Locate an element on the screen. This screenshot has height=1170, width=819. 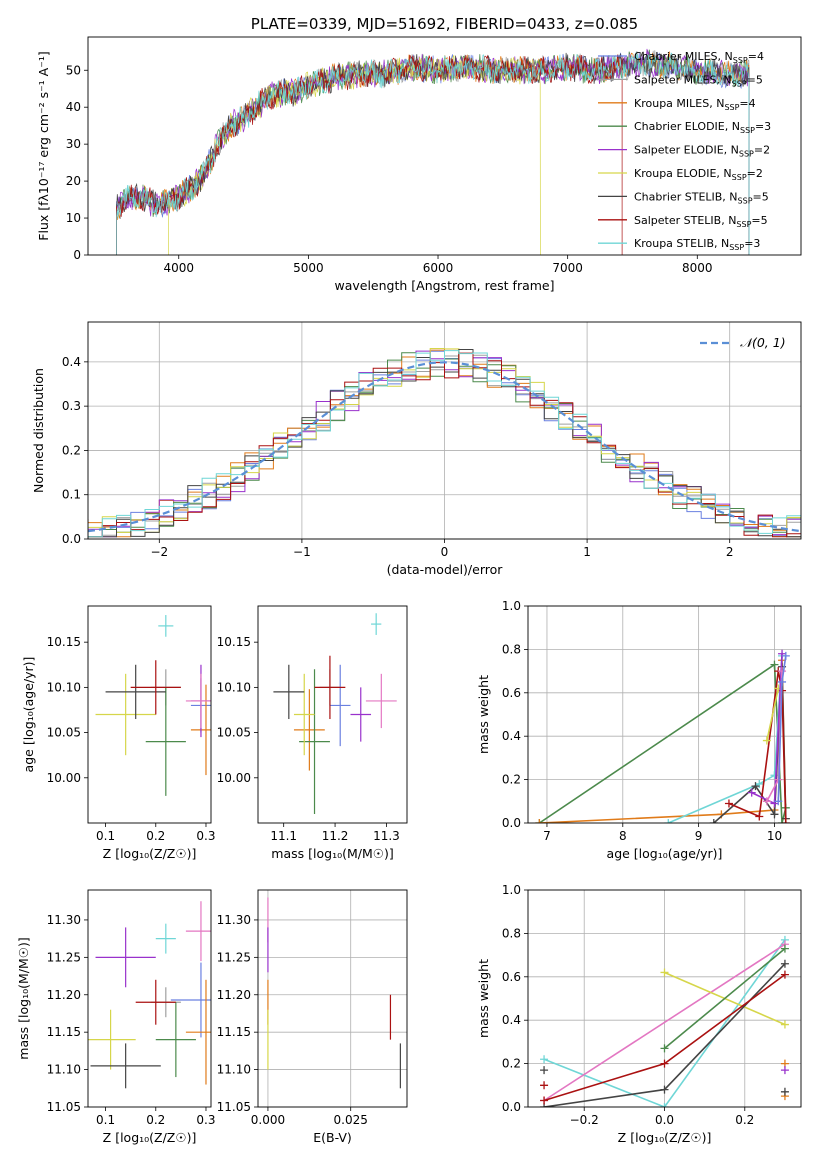
x-axis-label: Z [log₁₀(Z/Z☉)] is located at coordinates (665, 1137).